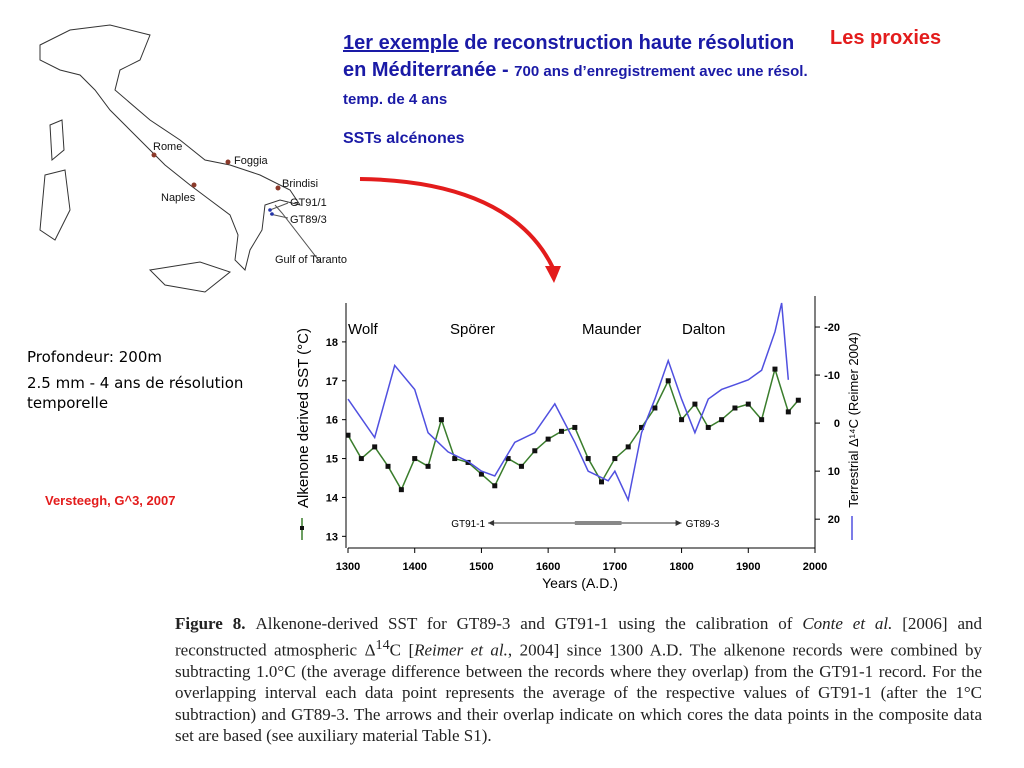 The width and height of the screenshot is (1024, 768). I want to click on x-axis-label: Years (A.D.), so click(580, 583).